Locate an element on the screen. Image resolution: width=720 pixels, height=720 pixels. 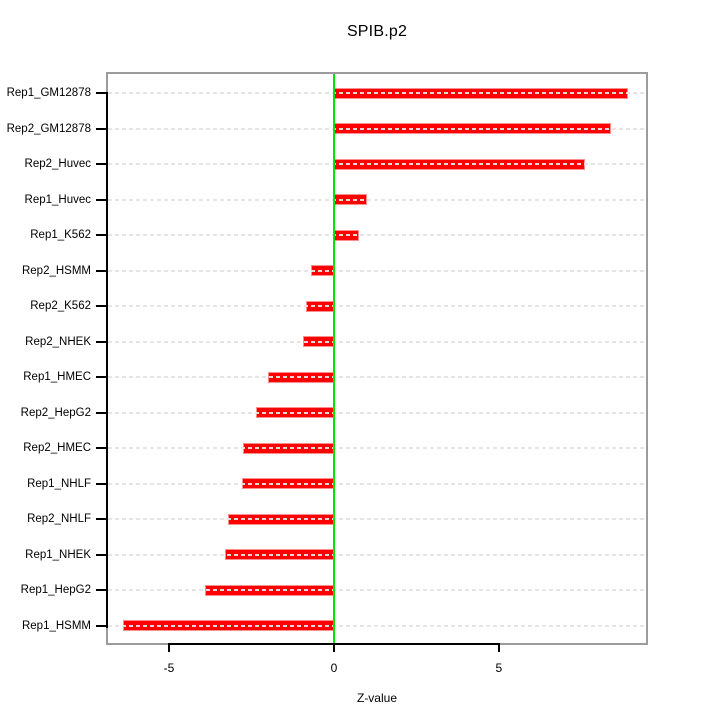
x-tick-label: 5 is located at coordinates (499, 668).